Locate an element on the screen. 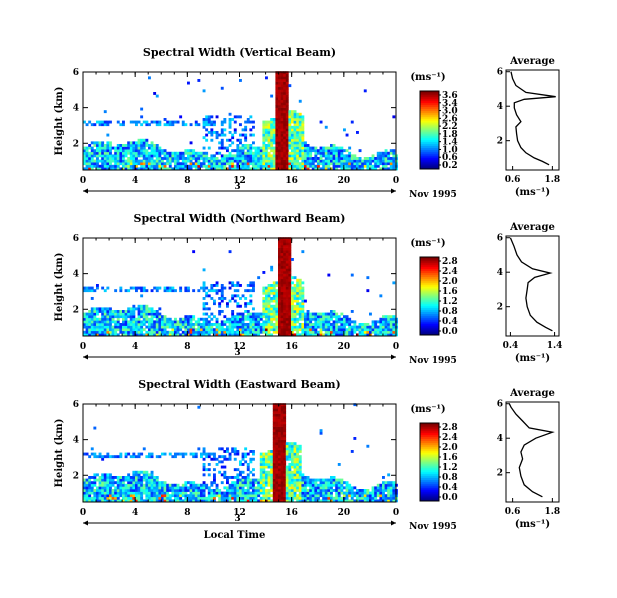 The width and height of the screenshot is (617, 598). colorbar-unit: (ms⁻¹) is located at coordinates (427, 409).